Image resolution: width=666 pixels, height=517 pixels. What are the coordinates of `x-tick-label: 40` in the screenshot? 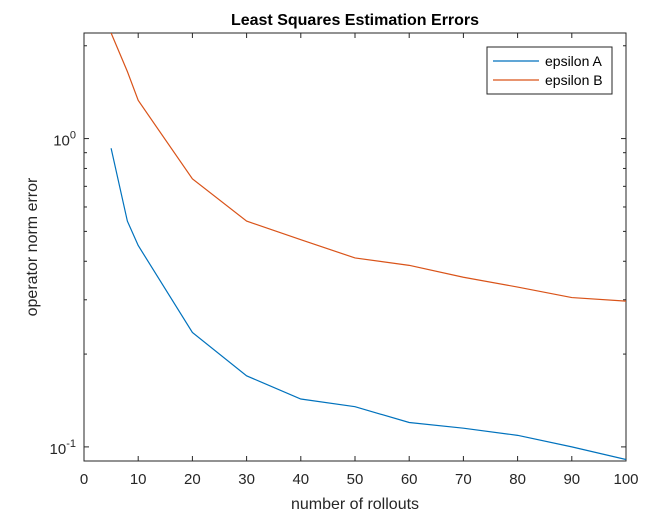 It's located at (300, 479).